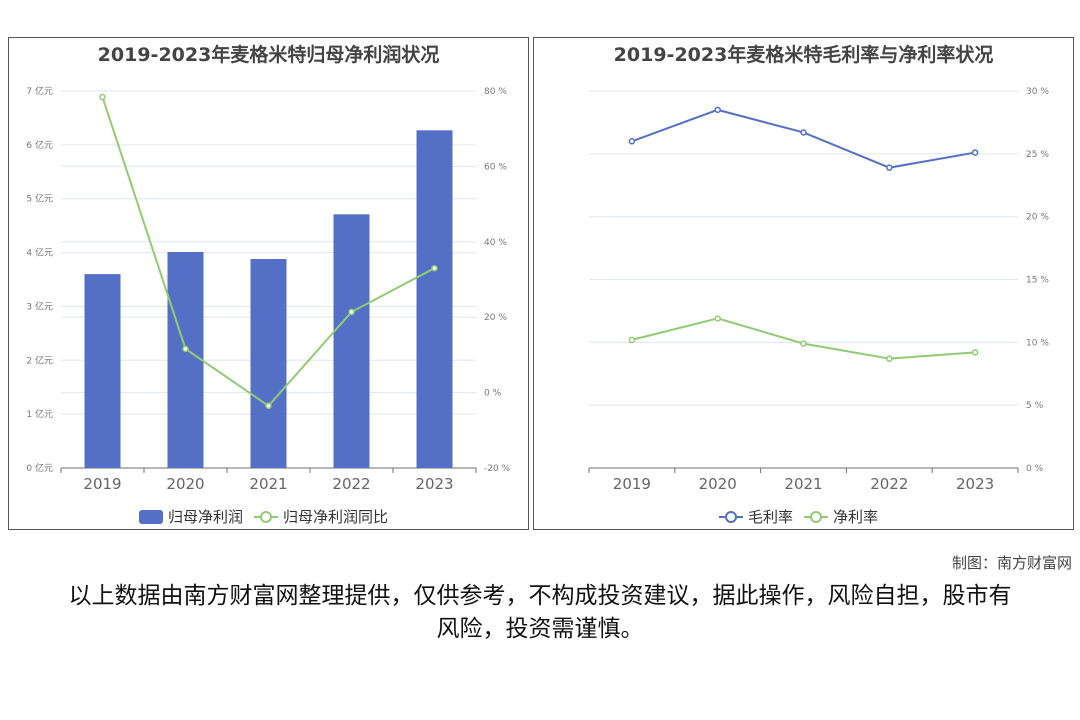 Image resolution: width=1080 pixels, height=720 pixels. Describe the element at coordinates (39, 91) in the screenshot. I see `y-left-tick-label: 7 亿元` at that location.